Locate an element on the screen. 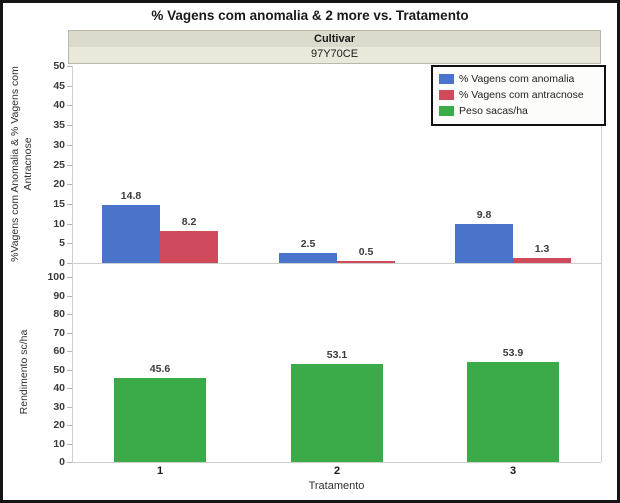 The width and height of the screenshot is (620, 503). bar-value-label: 45.6 is located at coordinates (160, 369).